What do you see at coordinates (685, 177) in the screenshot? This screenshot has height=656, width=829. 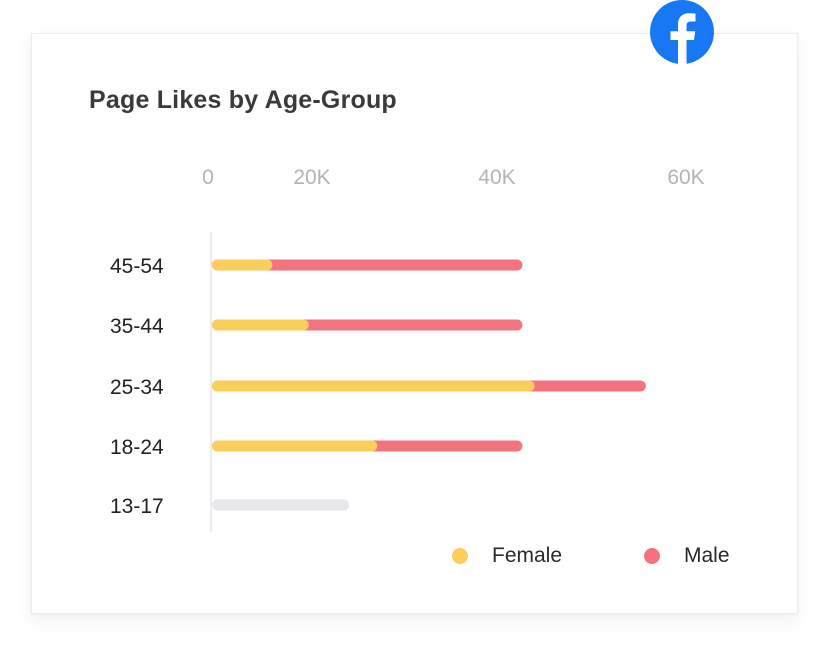 I see `x-tick-label: 60K` at bounding box center [685, 177].